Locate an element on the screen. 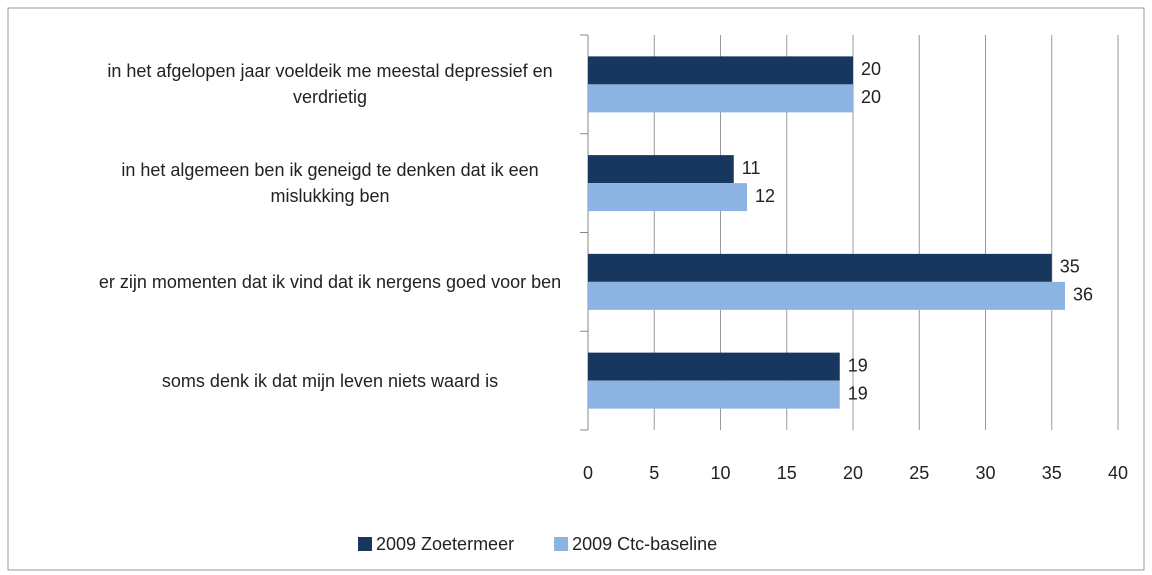 This screenshot has height=575, width=1152. x-tick-label: 30 is located at coordinates (985, 473).